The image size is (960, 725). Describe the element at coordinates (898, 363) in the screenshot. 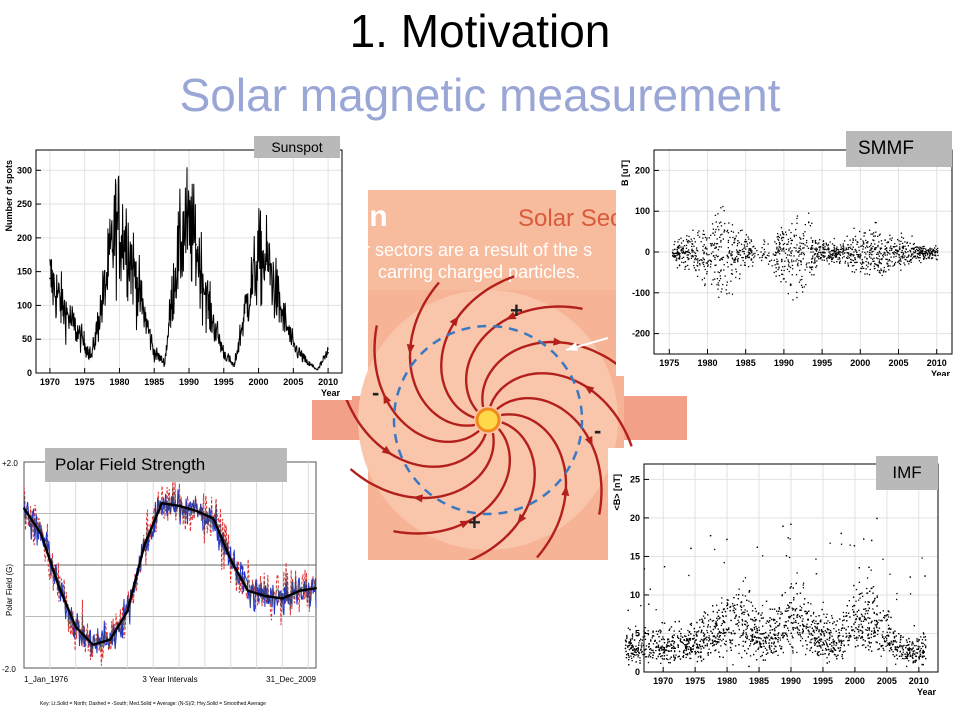

I see `smmf-xtick-label-6: 2005` at that location.